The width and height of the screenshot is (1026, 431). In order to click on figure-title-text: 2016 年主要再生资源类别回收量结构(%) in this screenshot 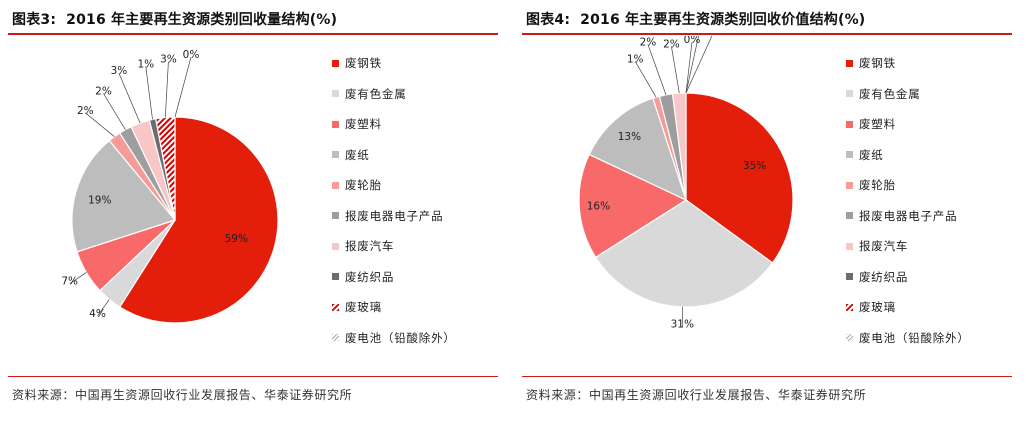, I will do `click(202, 20)`.